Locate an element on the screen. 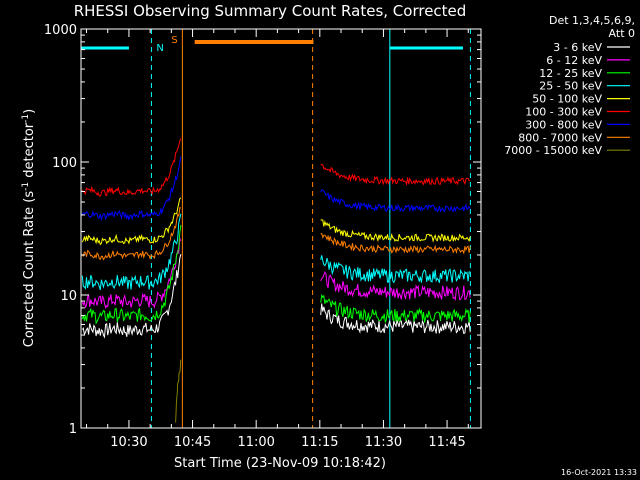  y-tick-label: 1 is located at coordinates (73, 429).